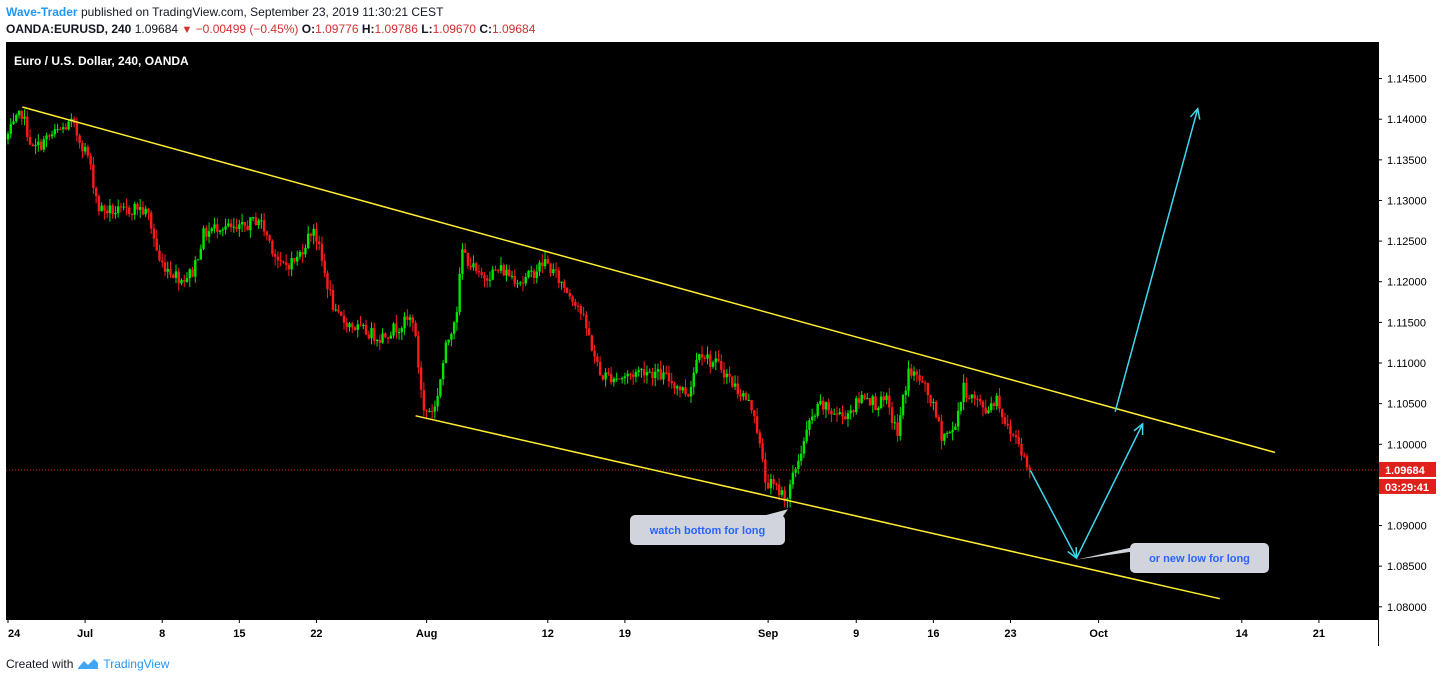  I want to click on high-label: H:, so click(368, 29).